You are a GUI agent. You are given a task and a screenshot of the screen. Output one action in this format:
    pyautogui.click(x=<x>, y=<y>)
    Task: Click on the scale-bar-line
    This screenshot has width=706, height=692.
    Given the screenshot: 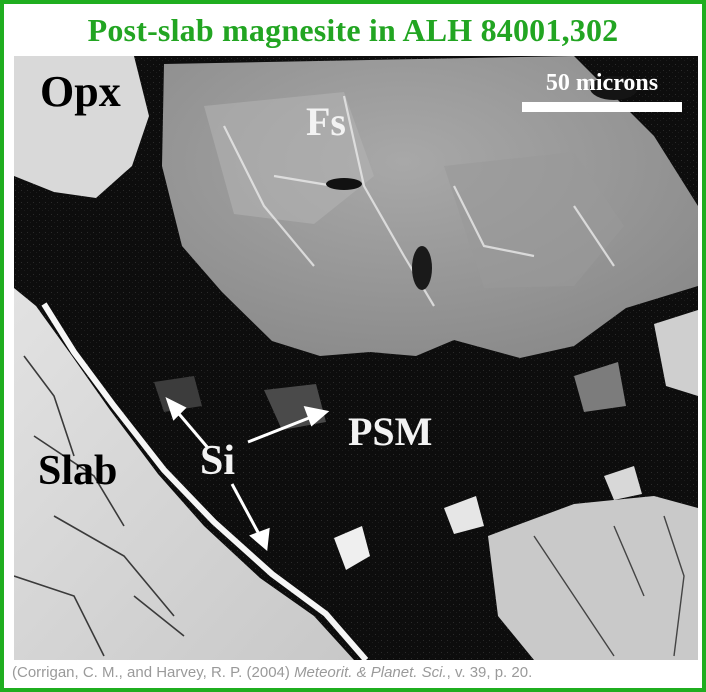 What is the action you would take?
    pyautogui.click(x=602, y=107)
    